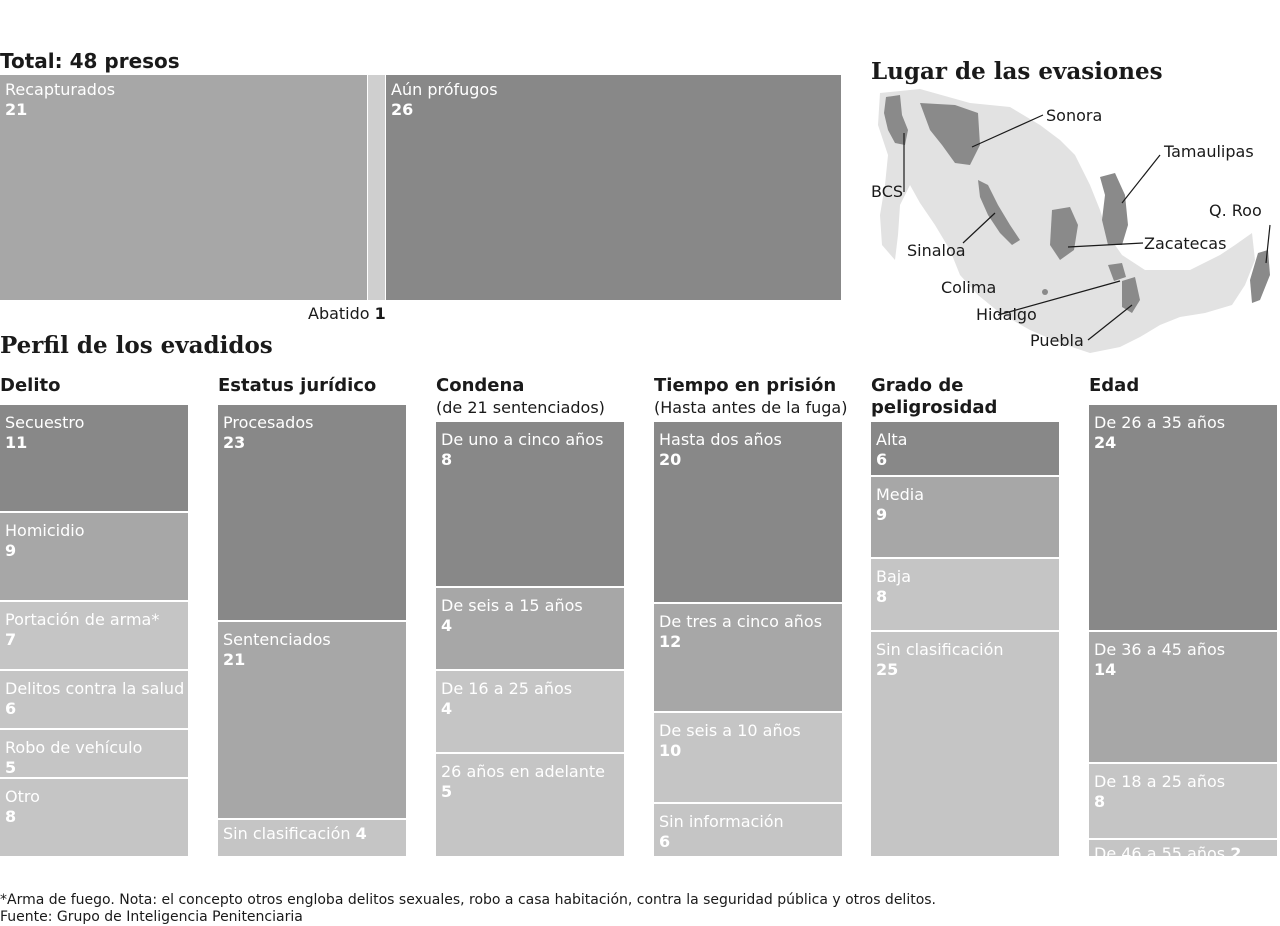  I want to click on segment-0-5: Otro 8, so click(94, 817).